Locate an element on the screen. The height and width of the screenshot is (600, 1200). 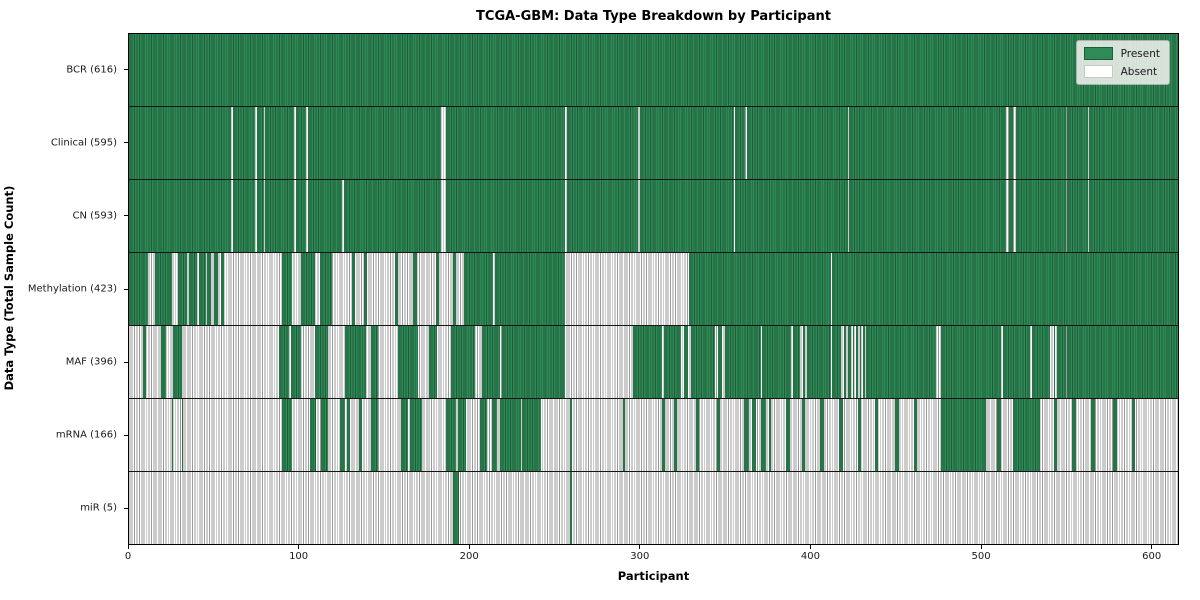
y-tick-label-maf: MAF (396) is located at coordinates (91, 362).